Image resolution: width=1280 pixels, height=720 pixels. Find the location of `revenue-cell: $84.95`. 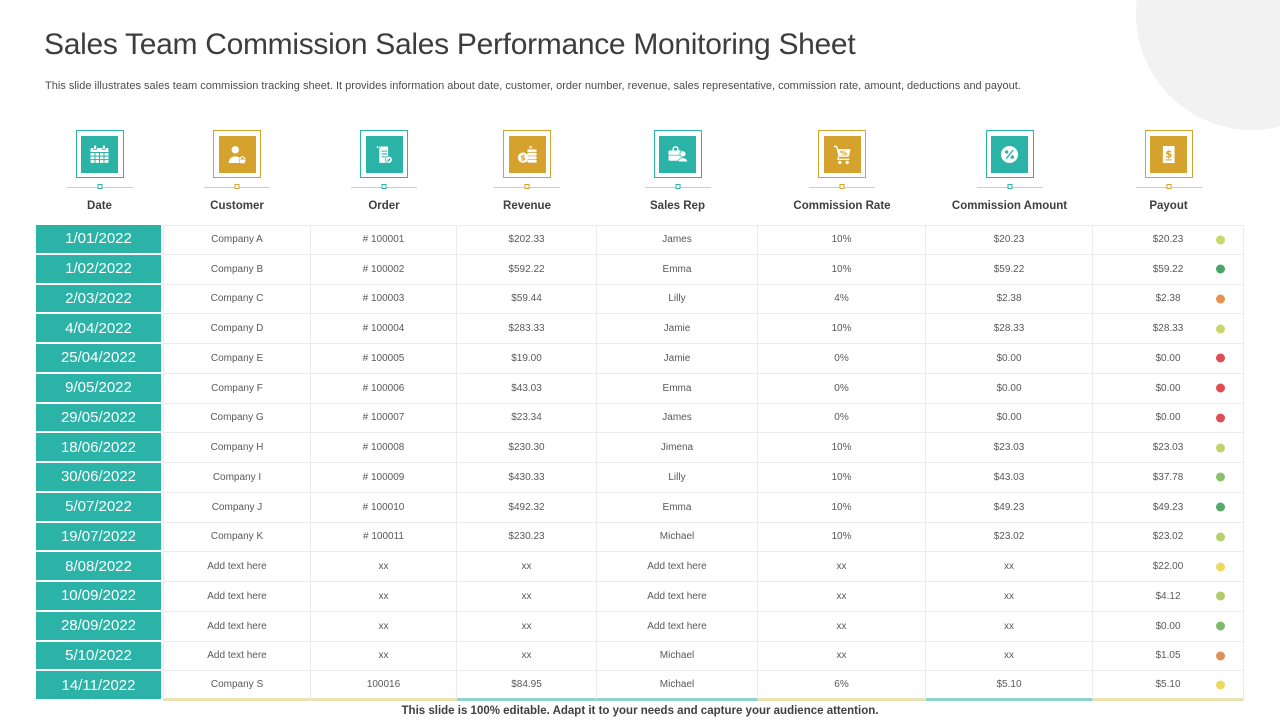

revenue-cell: $84.95 is located at coordinates (527, 686).